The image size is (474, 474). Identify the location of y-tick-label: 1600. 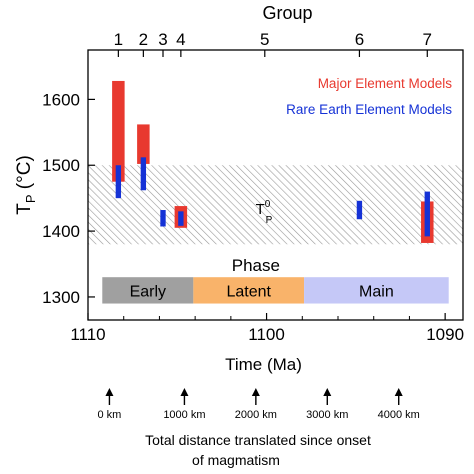
(61, 99).